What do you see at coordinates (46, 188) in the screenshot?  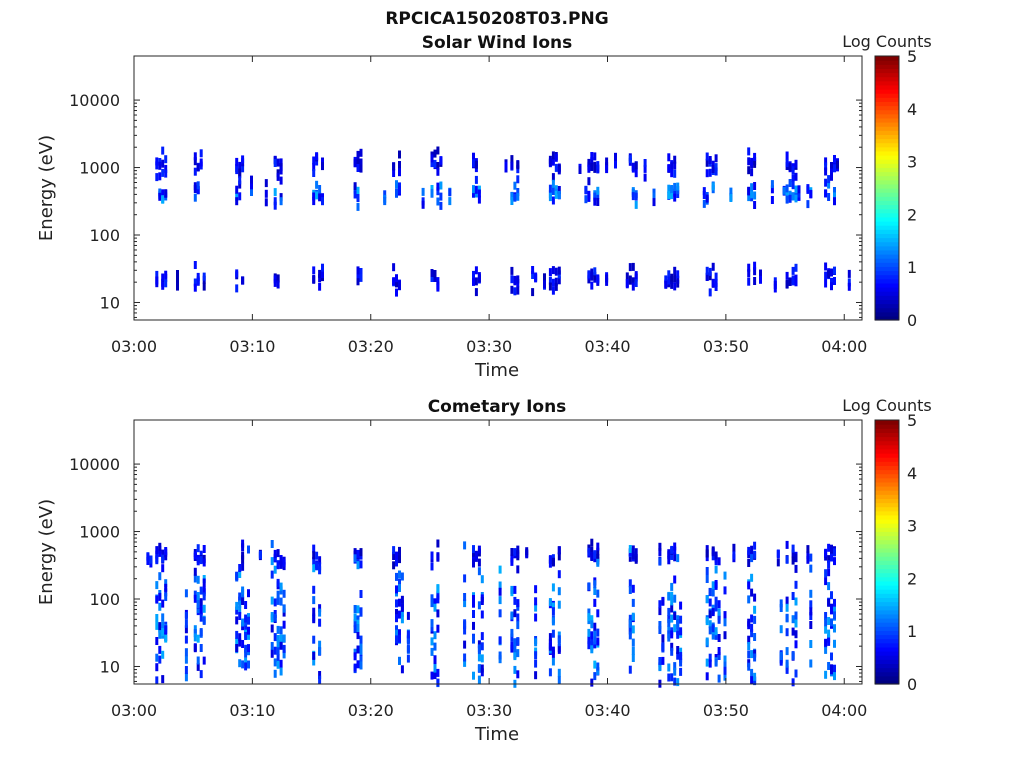 I see `y-axis-label: Energy (eV)` at bounding box center [46, 188].